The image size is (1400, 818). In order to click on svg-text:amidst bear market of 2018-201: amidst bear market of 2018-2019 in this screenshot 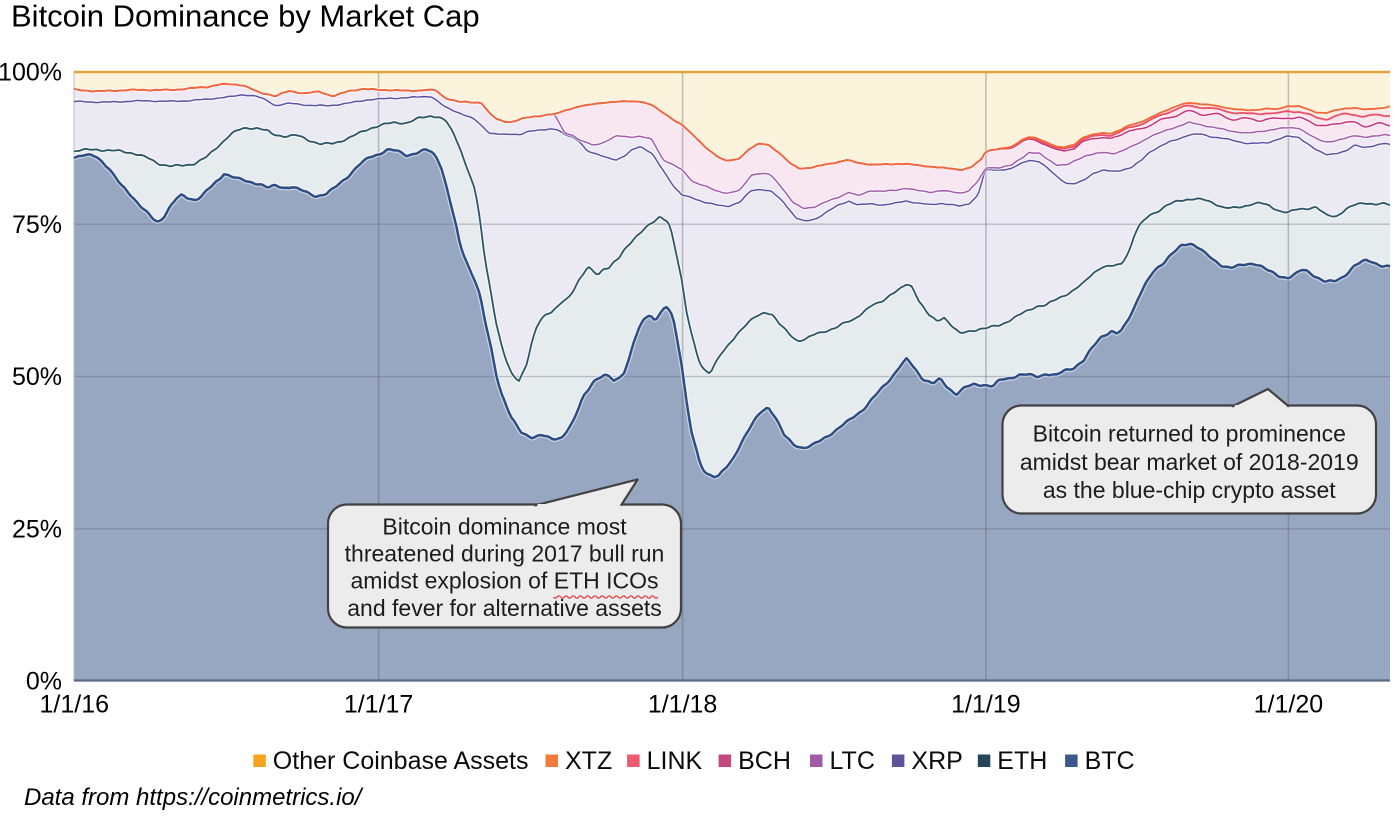, I will do `click(1189, 462)`.